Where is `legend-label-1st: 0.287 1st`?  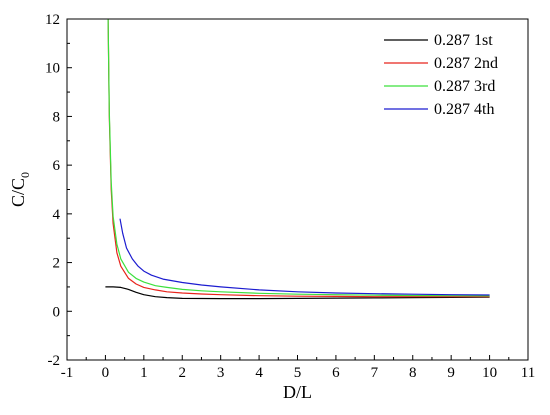
legend-label-1st: 0.287 1st is located at coordinates (463, 40).